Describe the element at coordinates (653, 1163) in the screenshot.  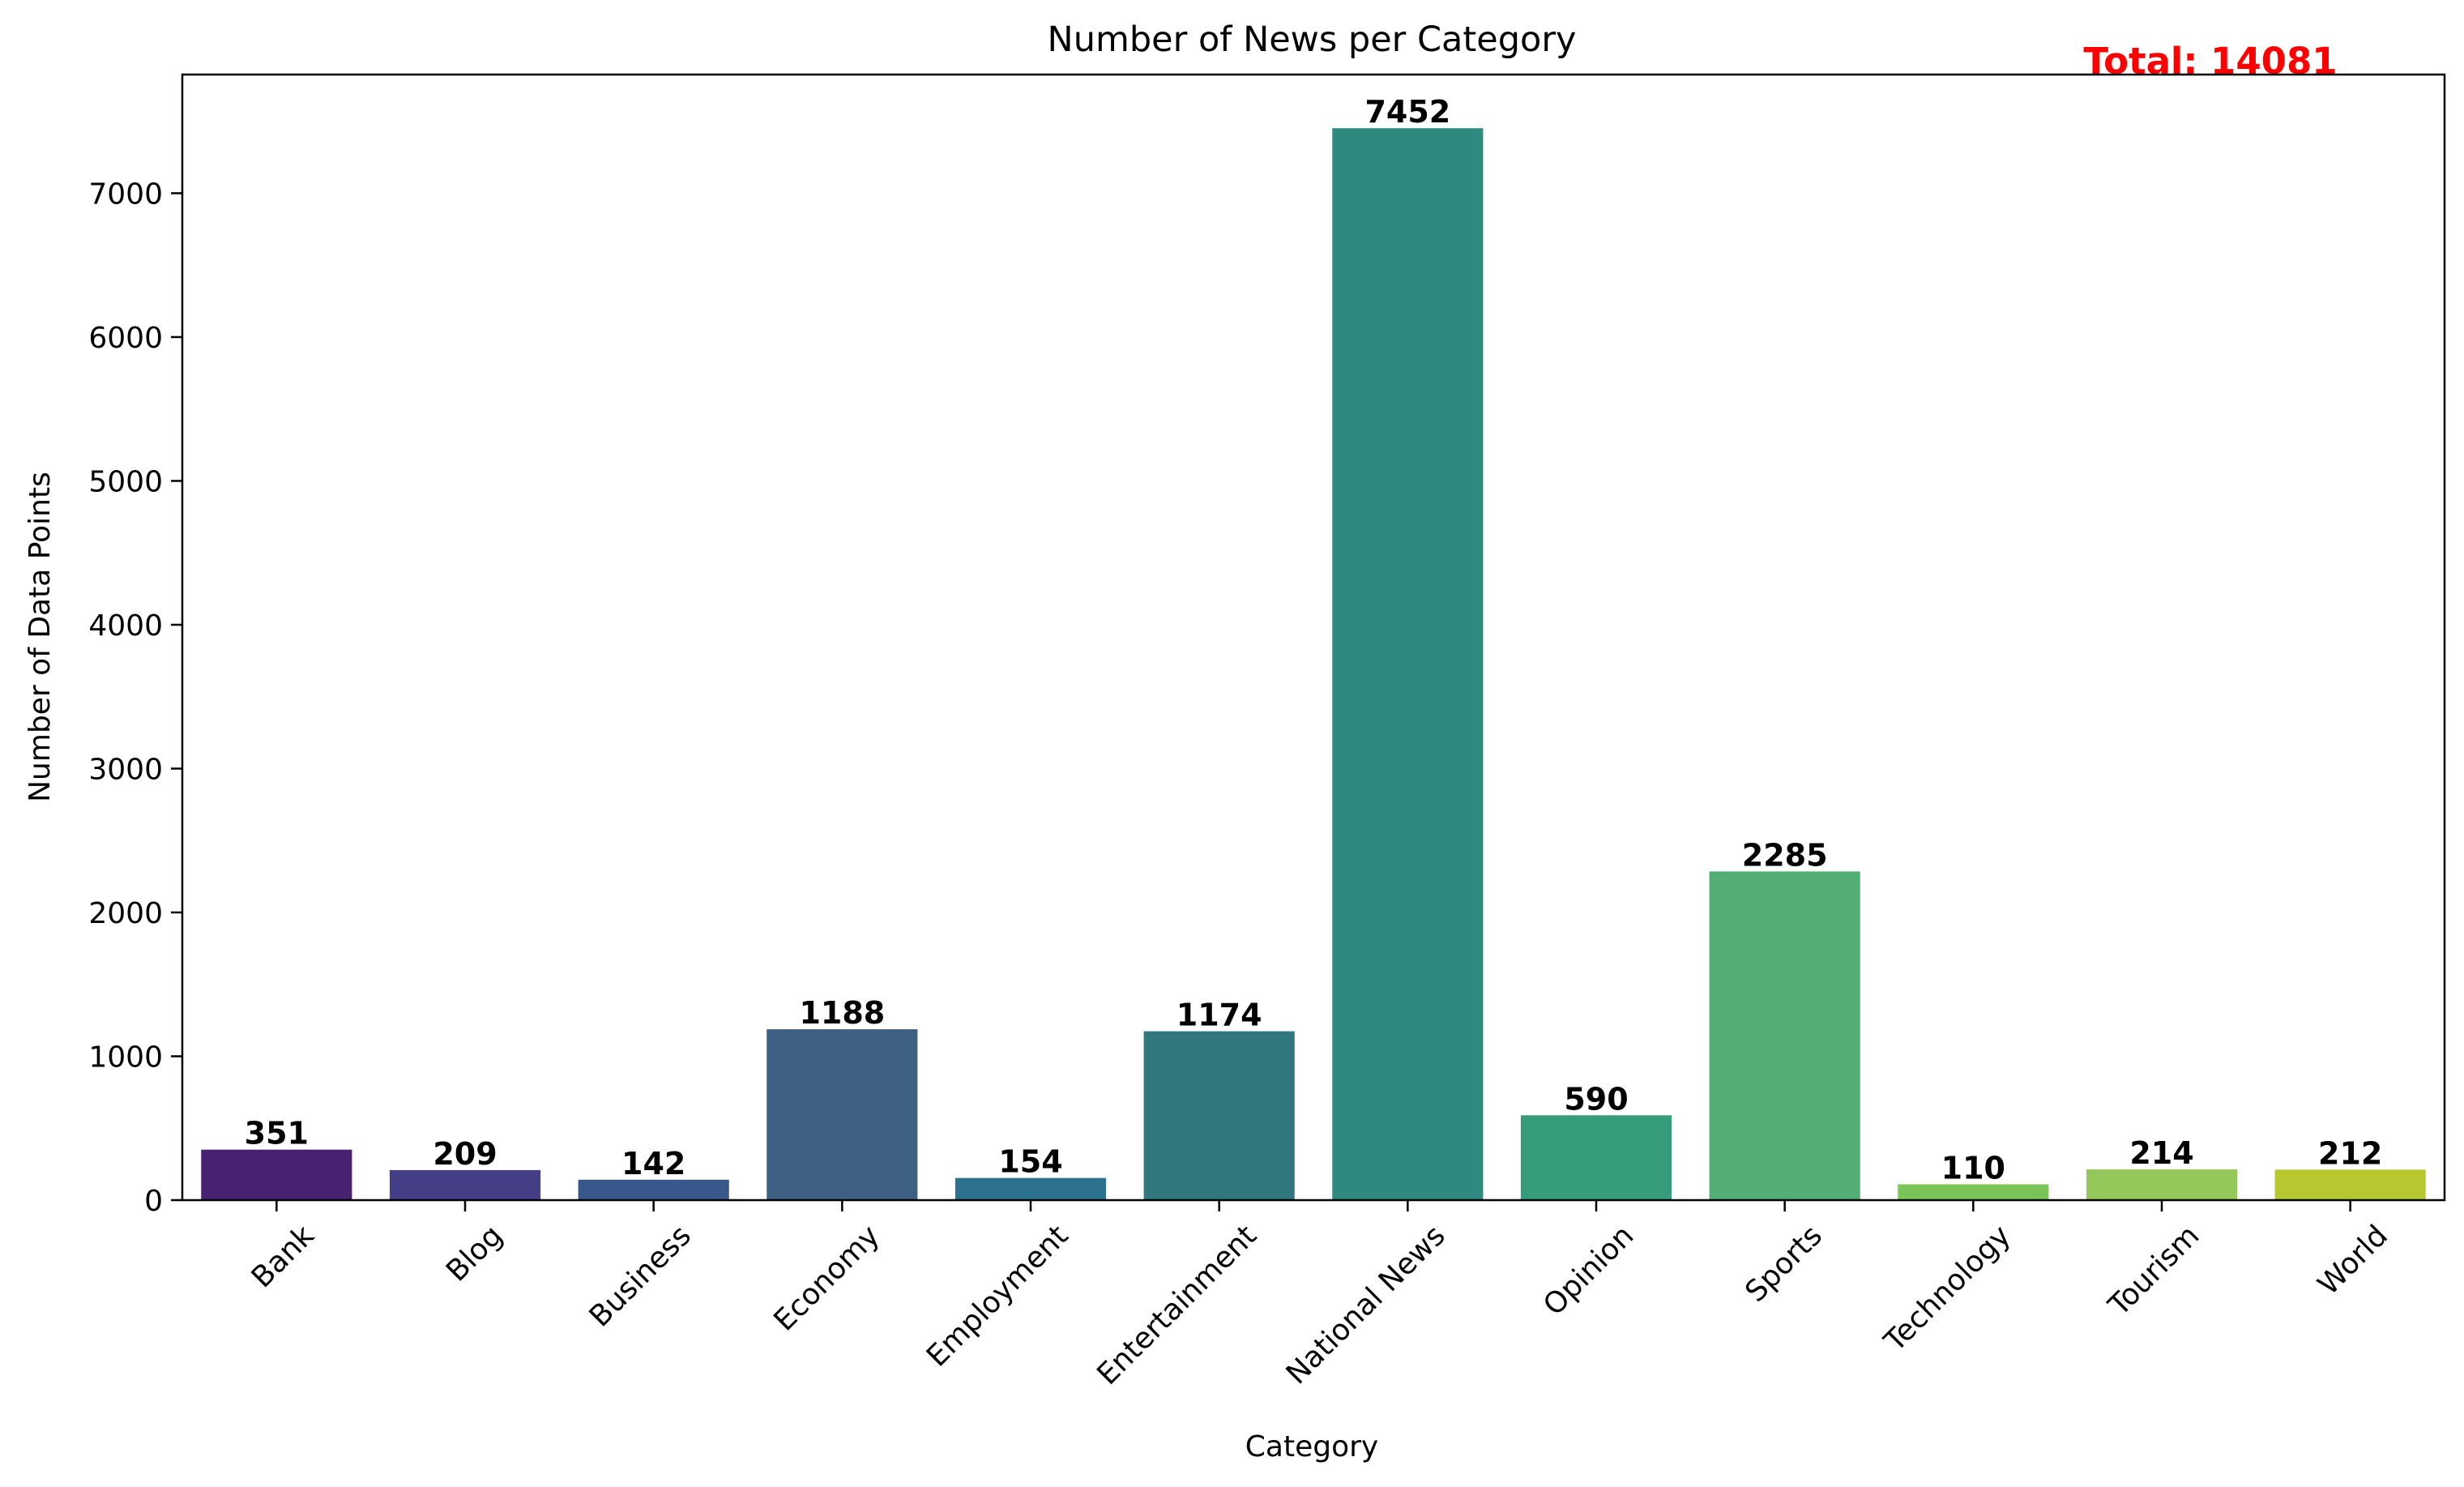
I see `value-label: 142` at that location.